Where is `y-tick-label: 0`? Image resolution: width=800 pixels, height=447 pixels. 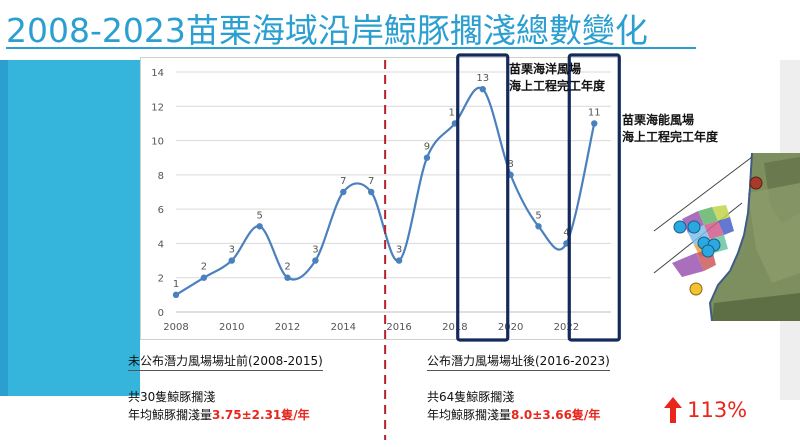 y-tick-label: 0 is located at coordinates (161, 313).